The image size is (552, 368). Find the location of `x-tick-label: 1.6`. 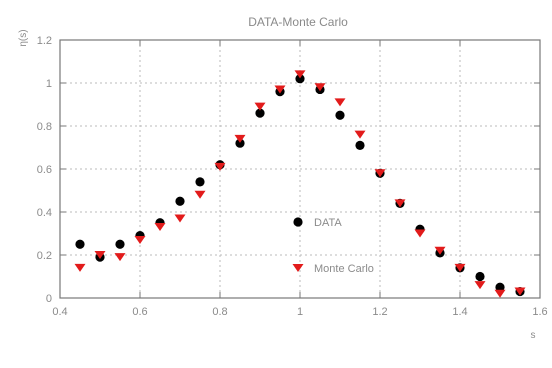

x-tick-label: 1.6 is located at coordinates (539, 312).